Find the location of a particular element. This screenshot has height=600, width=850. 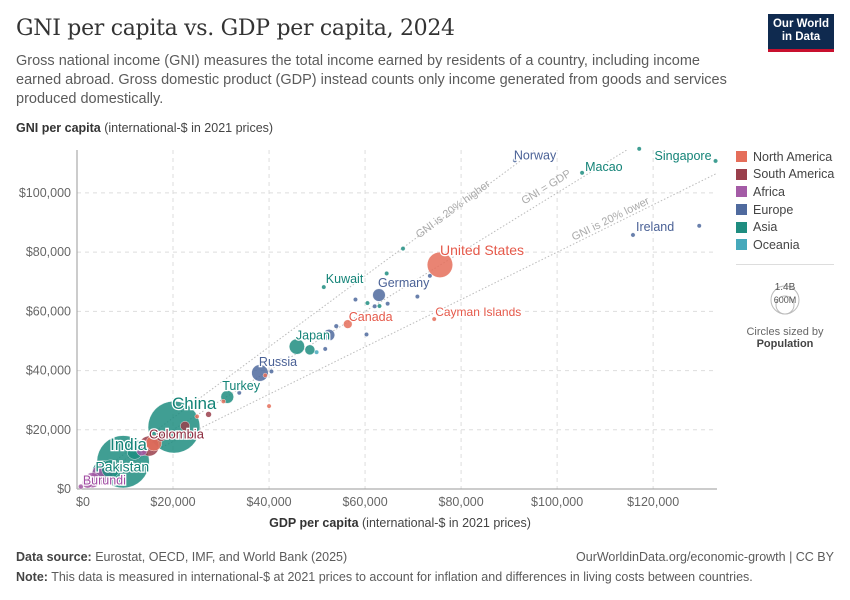

size-legend-circles: 1.4B 600M is located at coordinates (785, 298).